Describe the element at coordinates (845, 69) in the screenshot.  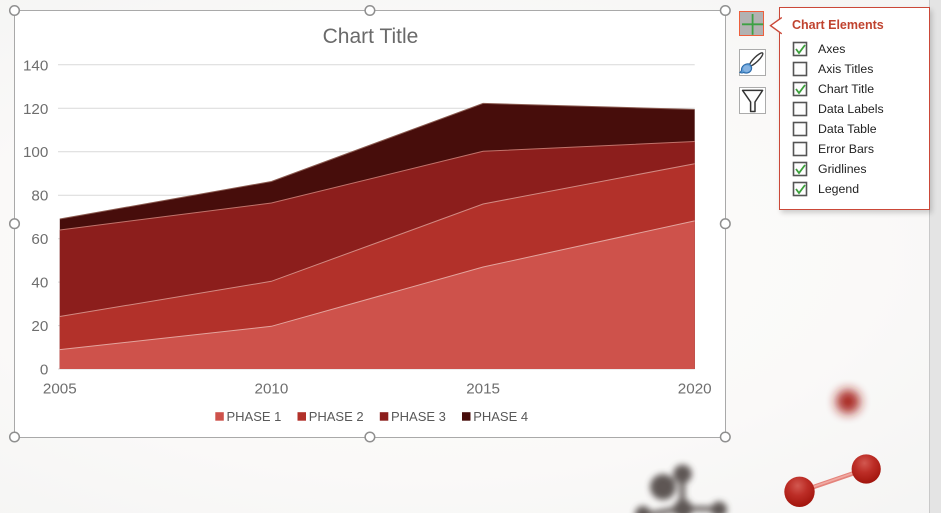
I see `svg-text: Axis Titles` at that location.